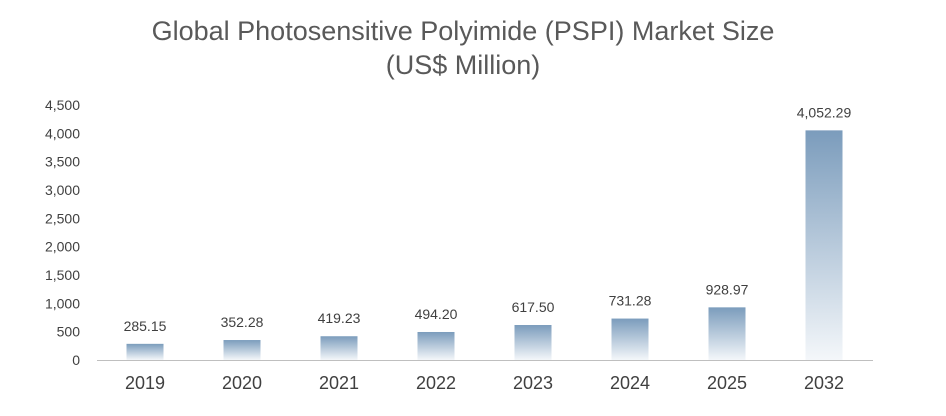 The image size is (946, 416). What do you see at coordinates (824, 383) in the screenshot?
I see `x-tick-label-2032: 2032` at bounding box center [824, 383].